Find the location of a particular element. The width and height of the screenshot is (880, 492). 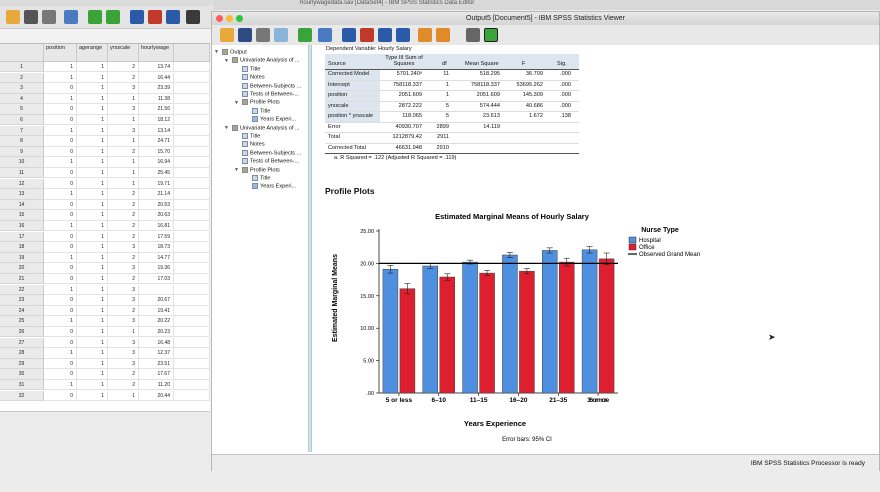

grid-cell: 23.39 is located at coordinates (156, 88).